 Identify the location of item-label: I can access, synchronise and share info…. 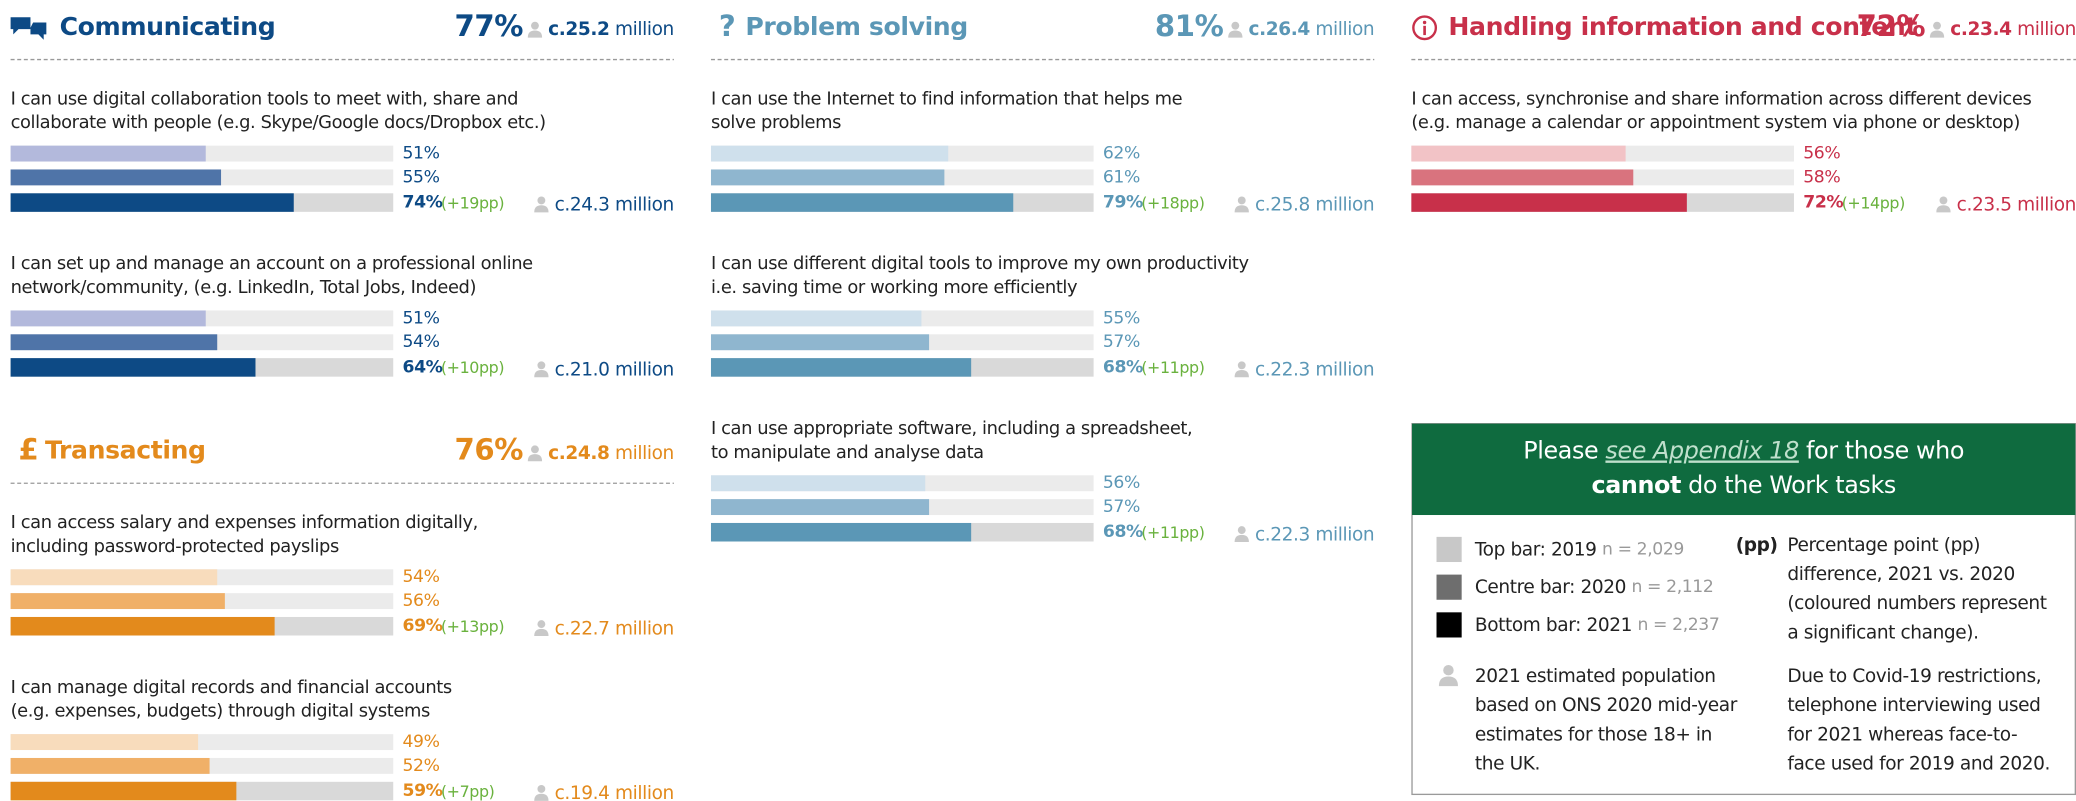
(1721, 98).